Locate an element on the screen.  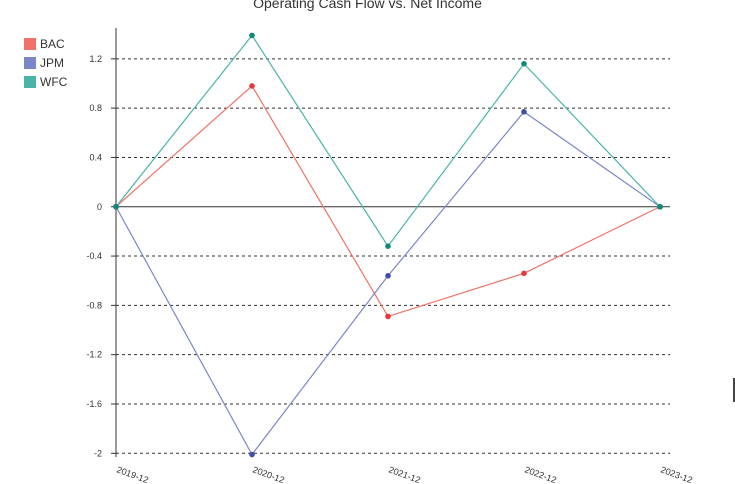
scrollbar-edge is located at coordinates (734, 390).